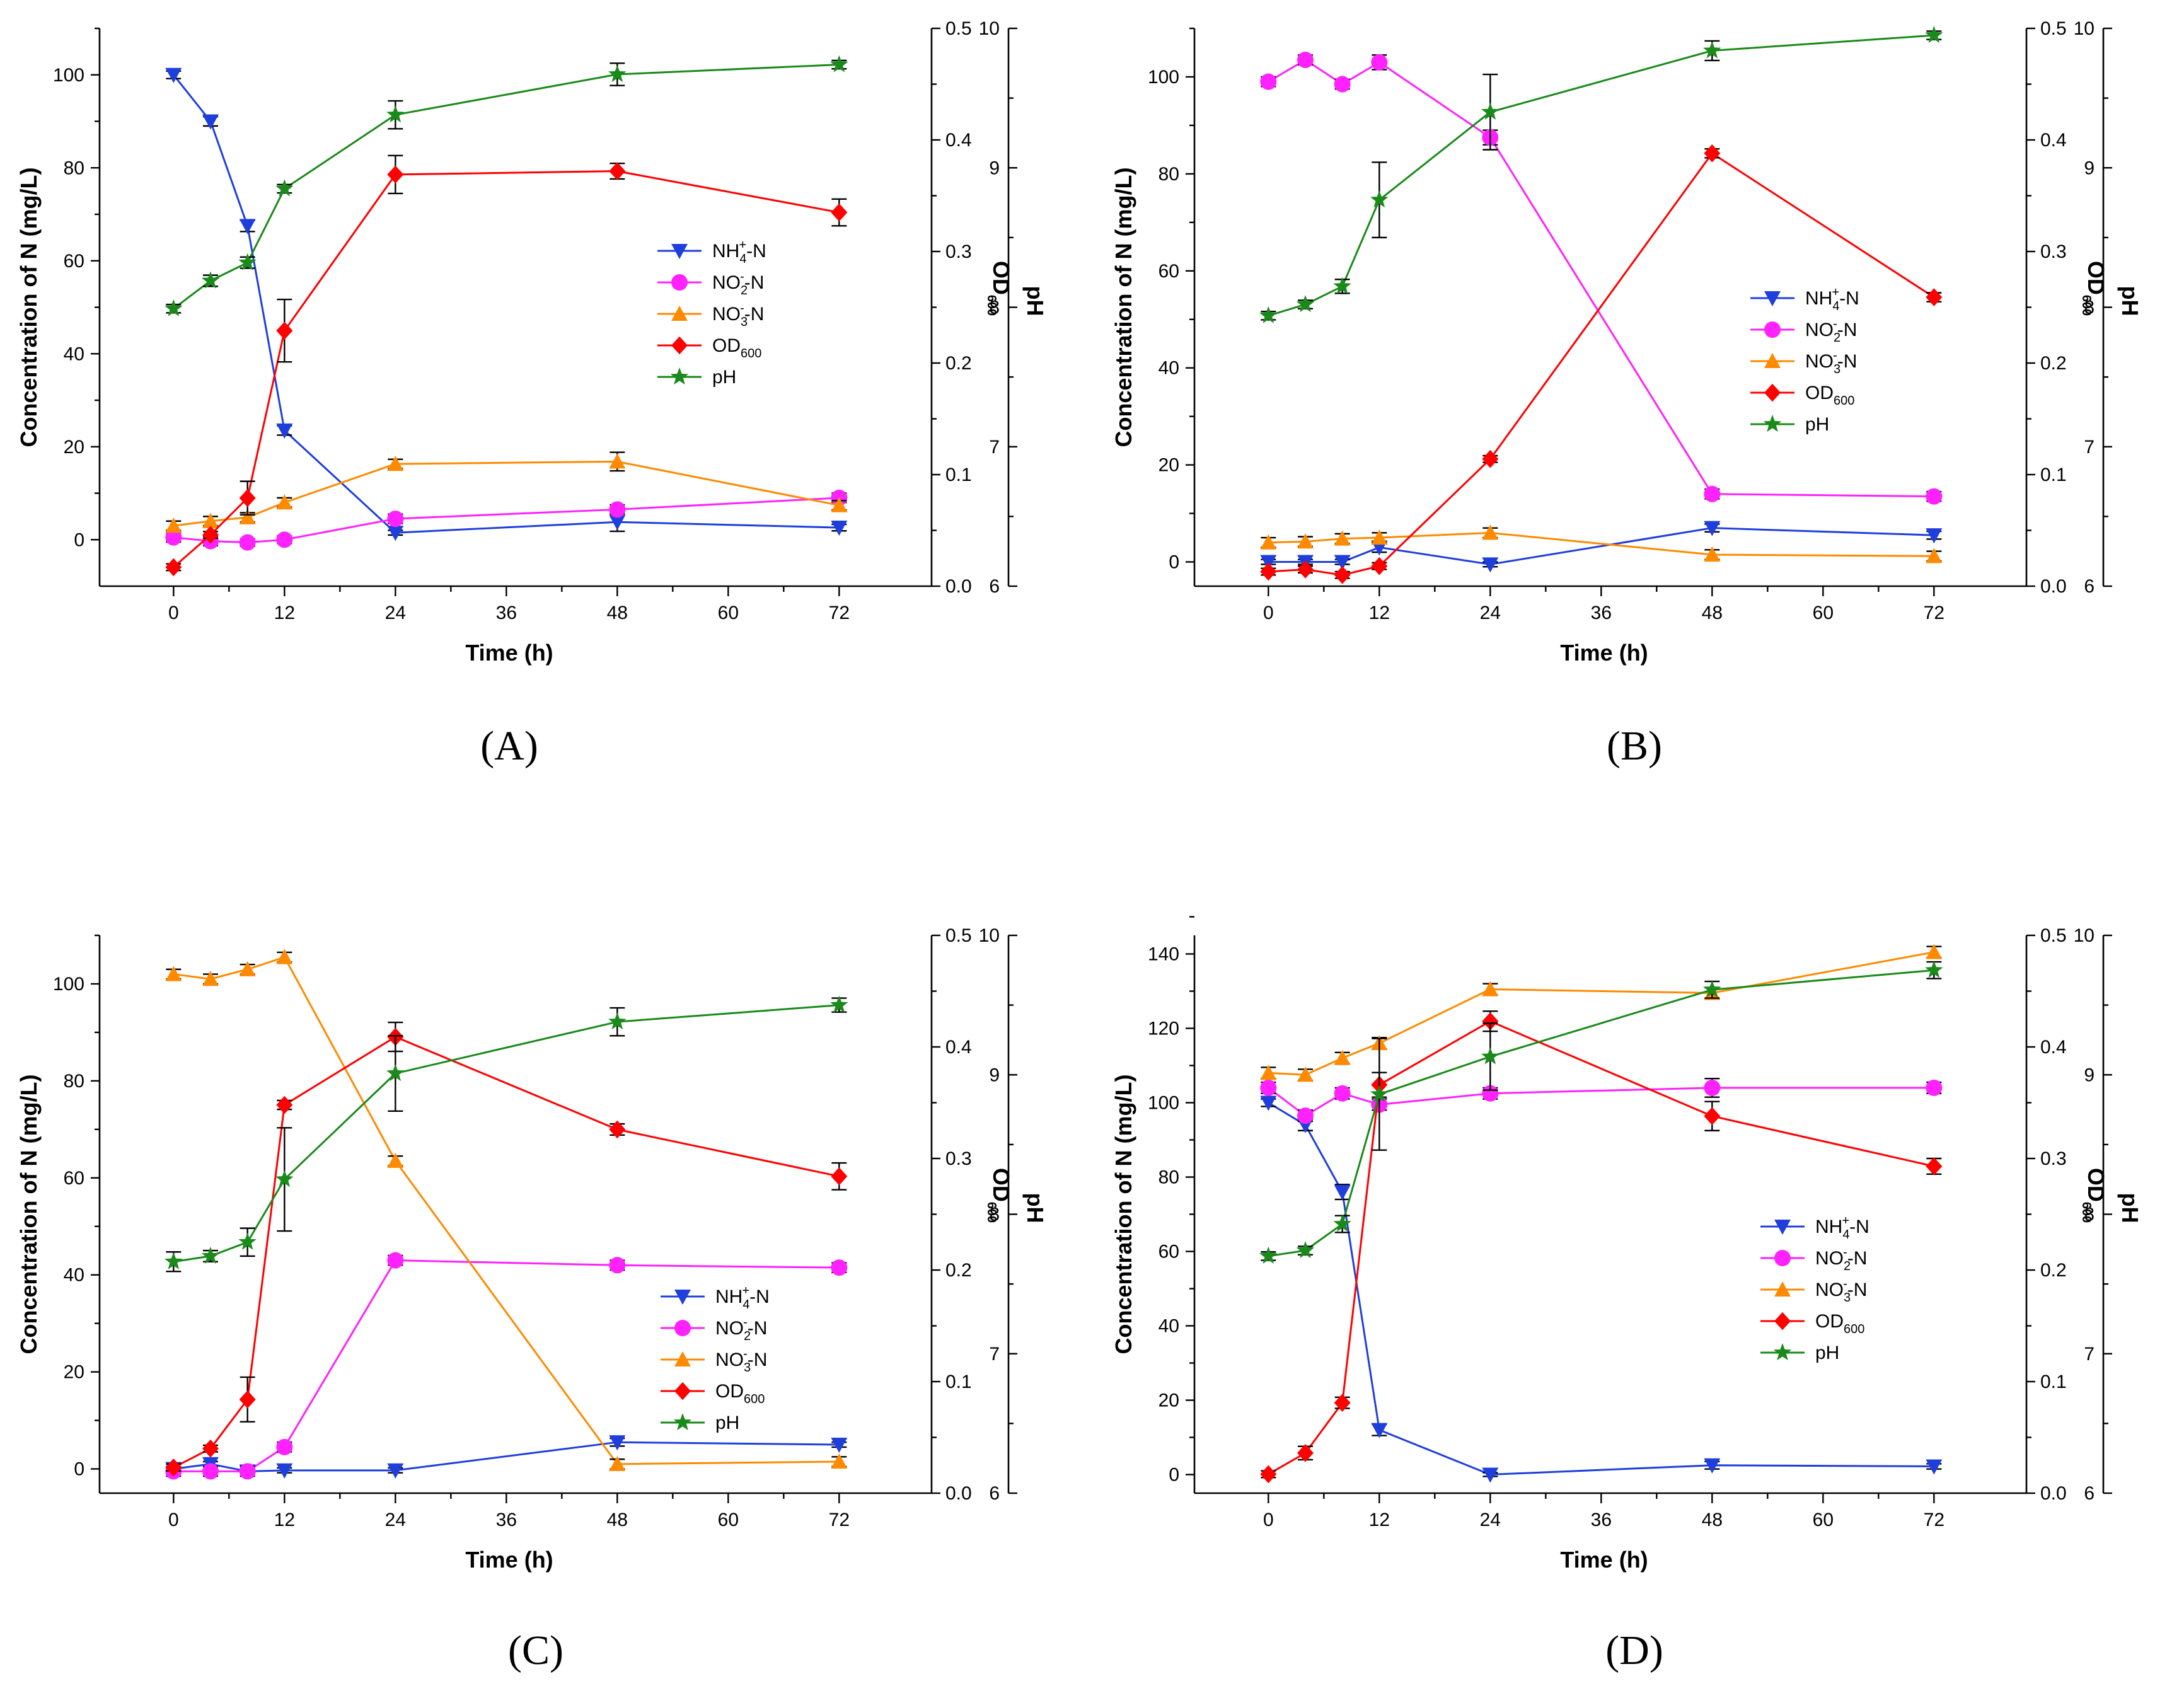 This screenshot has width=2184, height=1681. What do you see at coordinates (1163, 1029) in the screenshot?
I see `y-tick-label: 120` at bounding box center [1163, 1029].